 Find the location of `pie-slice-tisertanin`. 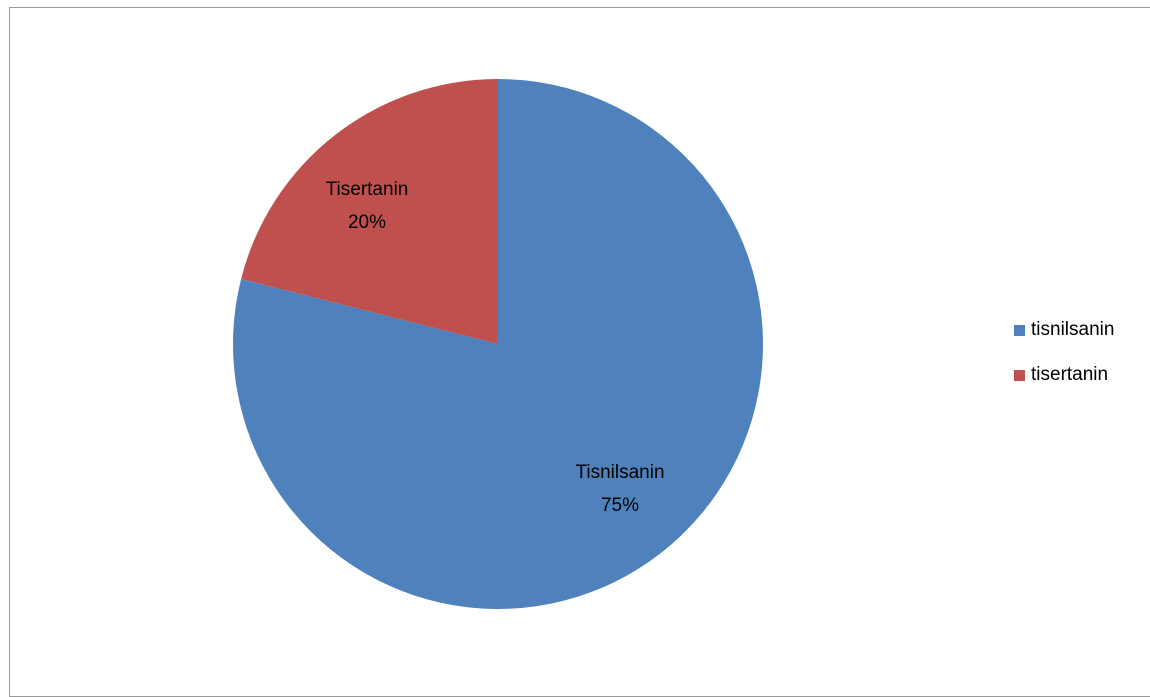

pie-slice-tisertanin is located at coordinates (369, 211).